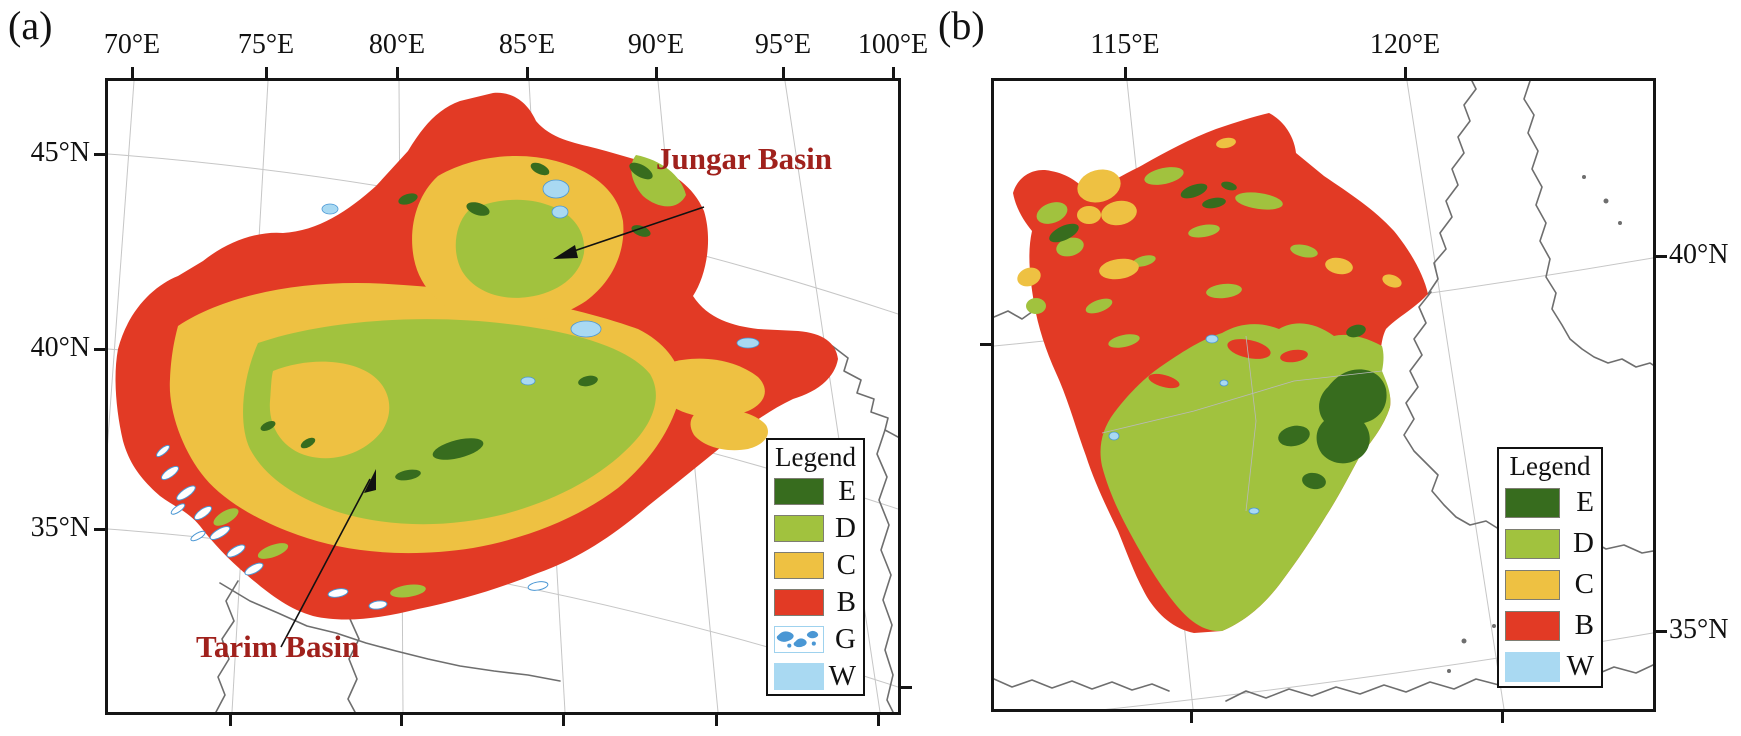  I want to click on tick-b-left-40N, so click(987, 344).